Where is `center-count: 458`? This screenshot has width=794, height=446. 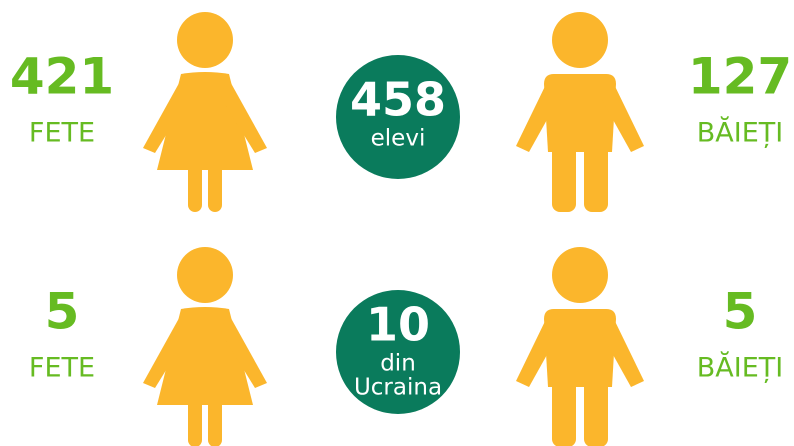 center-count: 458 is located at coordinates (398, 100).